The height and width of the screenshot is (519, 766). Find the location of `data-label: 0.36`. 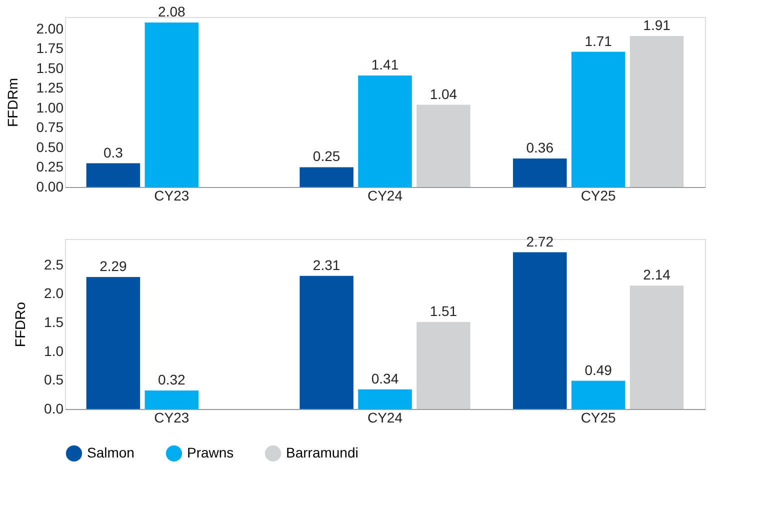

data-label: 0.36 is located at coordinates (540, 148).